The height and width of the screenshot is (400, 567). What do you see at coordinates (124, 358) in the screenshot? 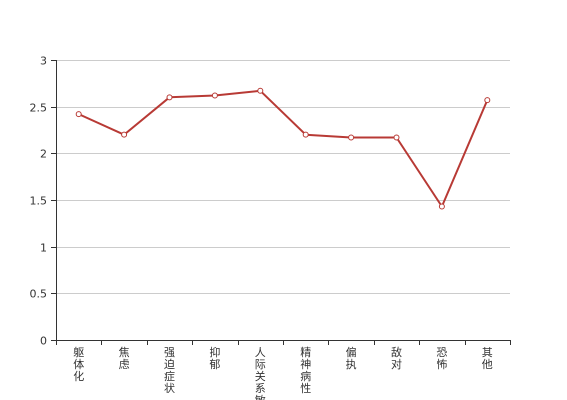
I see `x-tick-label: 焦虑` at bounding box center [124, 358].